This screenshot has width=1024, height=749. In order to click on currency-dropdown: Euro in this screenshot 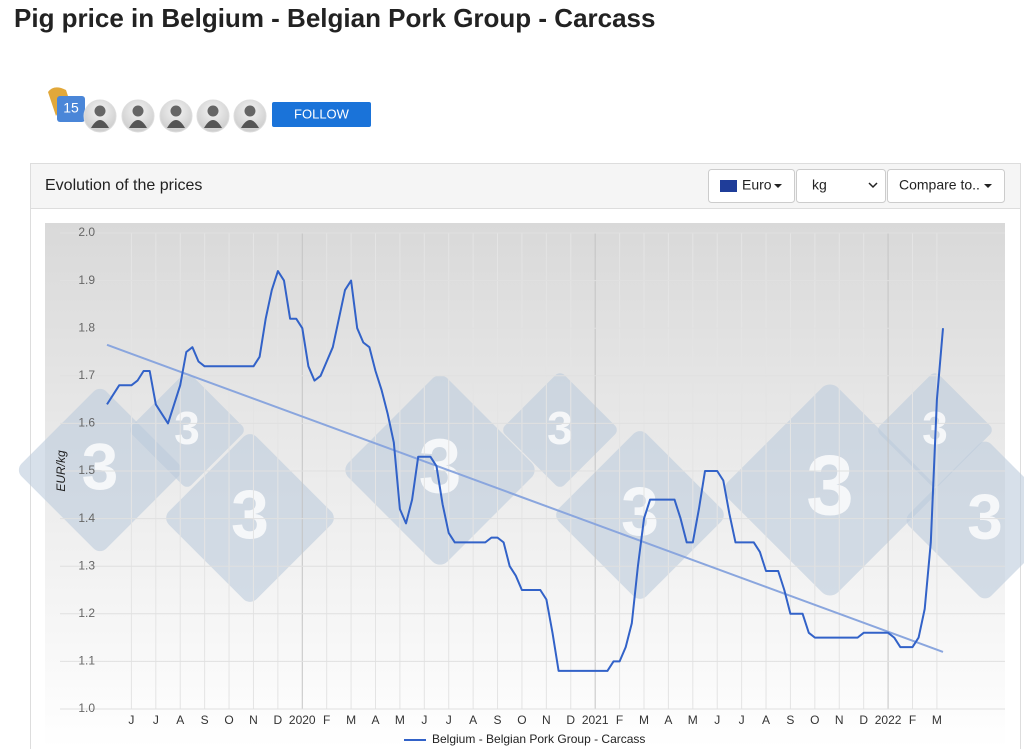, I will do `click(751, 186)`.